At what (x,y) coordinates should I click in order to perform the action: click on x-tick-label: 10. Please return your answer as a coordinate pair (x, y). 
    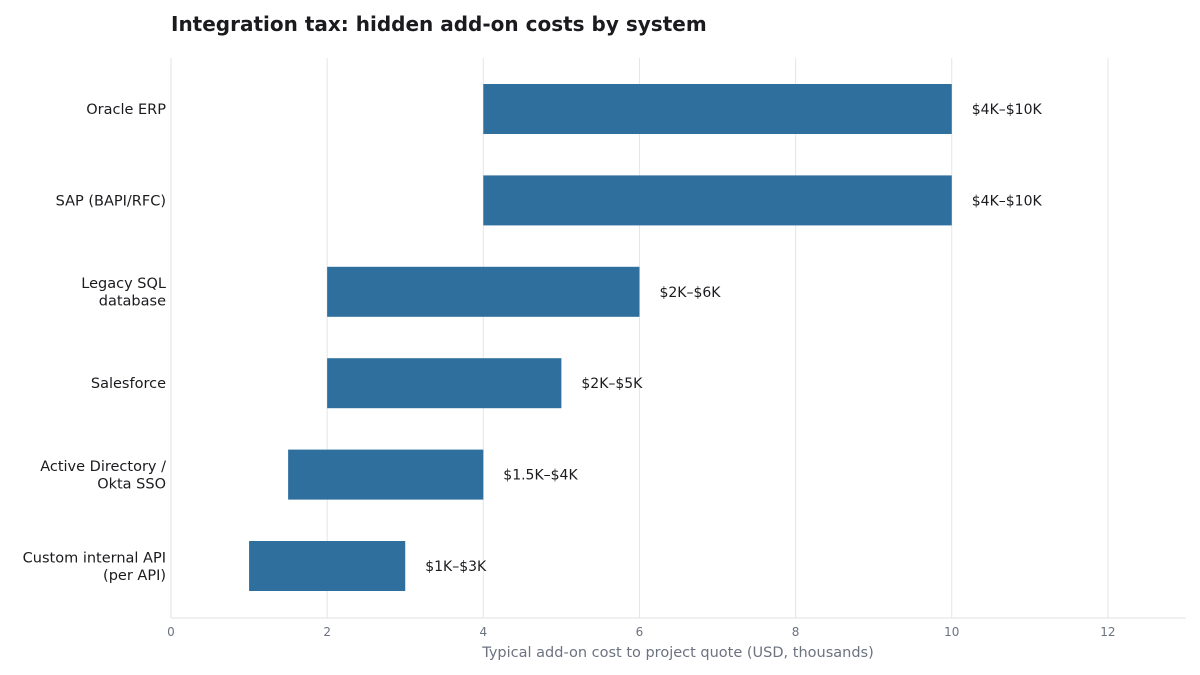
    Looking at the image, I should click on (951, 632).